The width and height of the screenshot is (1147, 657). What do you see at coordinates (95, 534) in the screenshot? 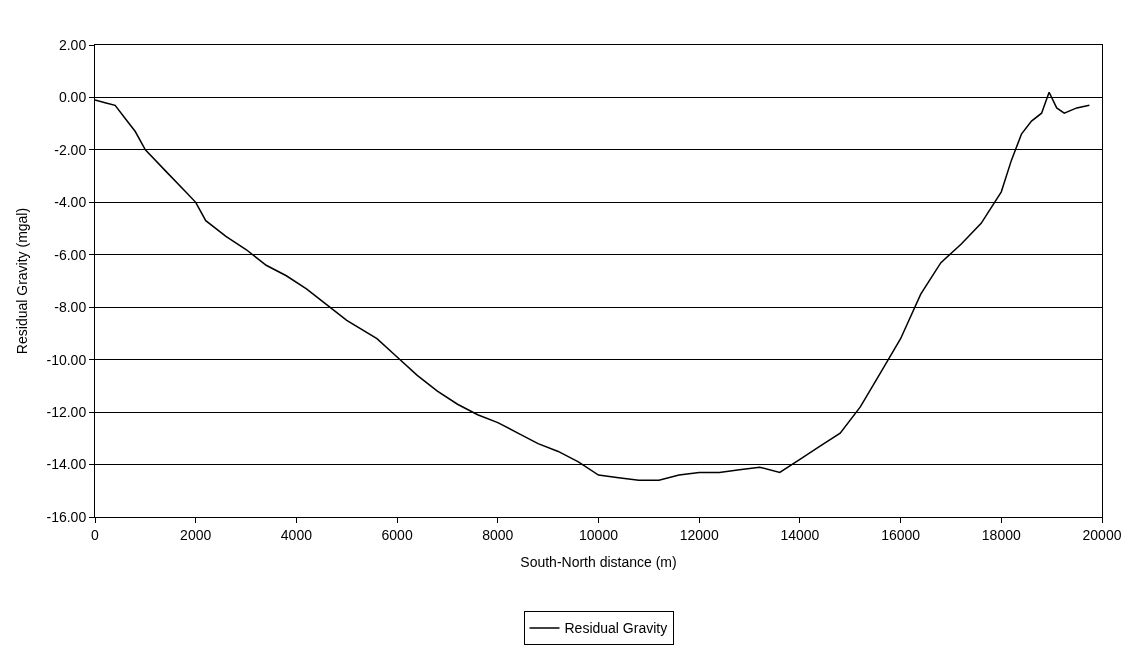
I see `x-tick-label: 0` at bounding box center [95, 534].